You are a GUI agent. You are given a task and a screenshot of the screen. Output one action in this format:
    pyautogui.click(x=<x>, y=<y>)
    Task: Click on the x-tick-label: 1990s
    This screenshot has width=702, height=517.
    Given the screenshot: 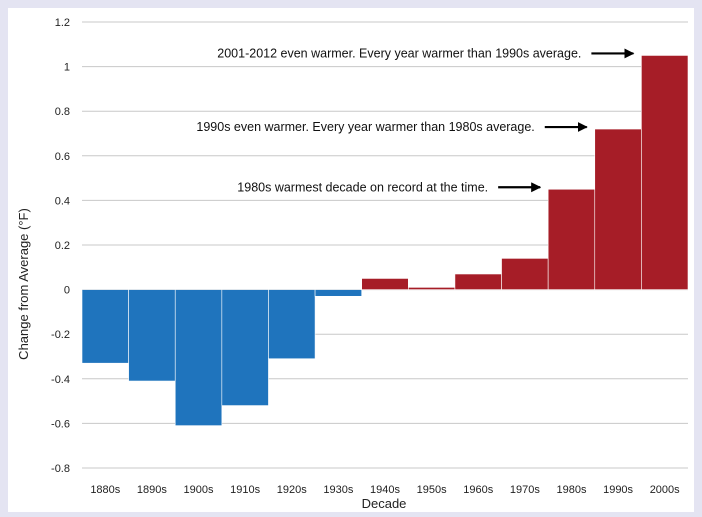 What is the action you would take?
    pyautogui.click(x=618, y=490)
    